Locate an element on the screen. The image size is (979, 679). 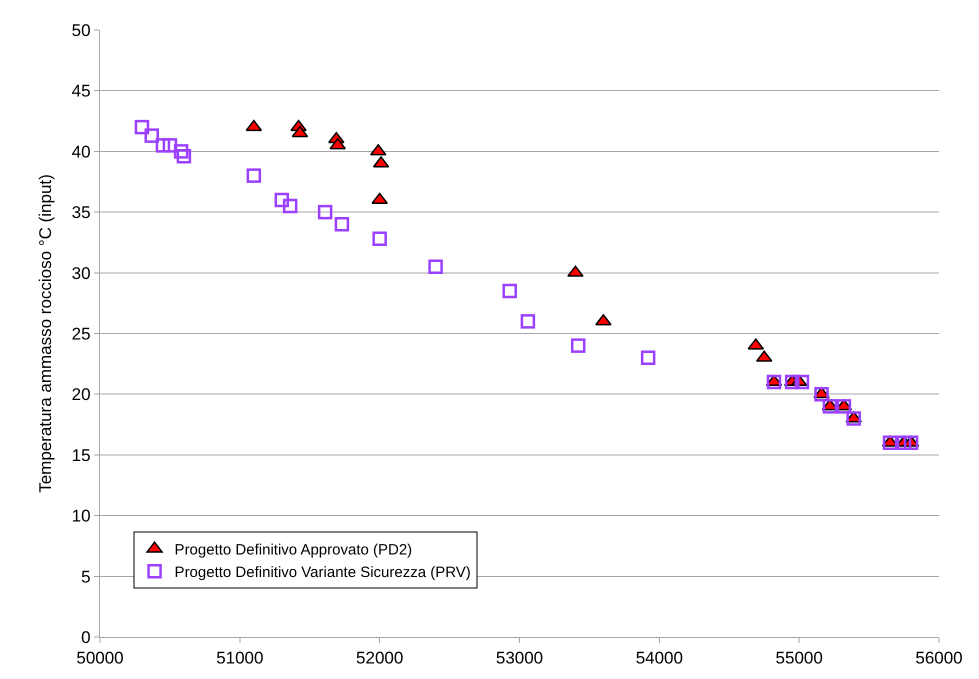
y-axis-title: Temperatura ammasso roccioso °C (input) is located at coordinates (46, 333).